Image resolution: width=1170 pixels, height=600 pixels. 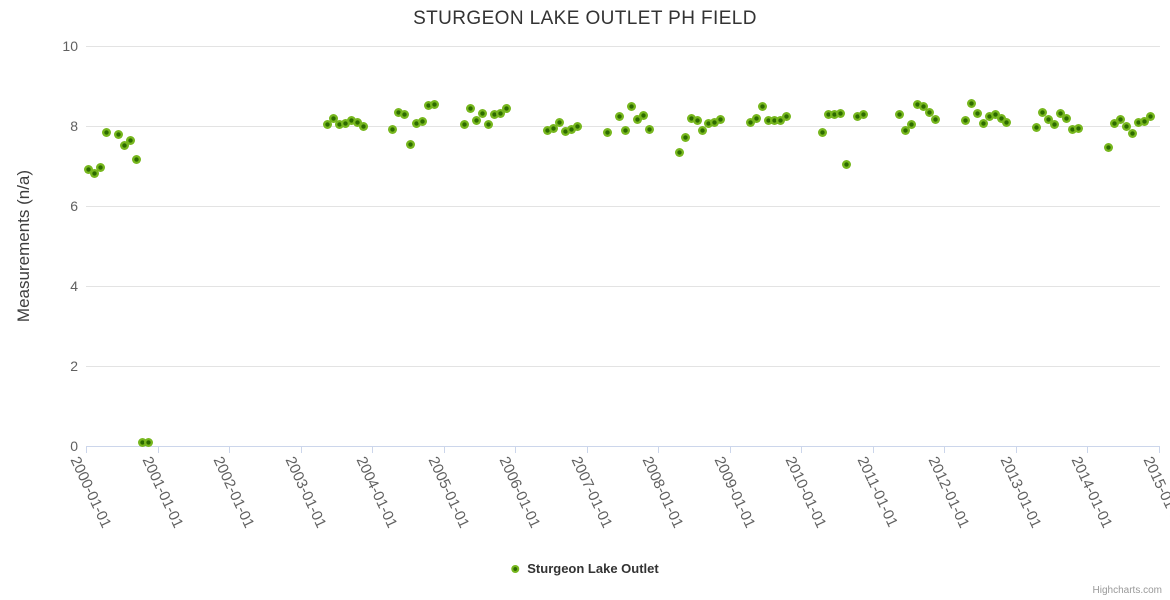 I want to click on legend-item: Sturgeon Lake Outlet, so click(x=585, y=568).